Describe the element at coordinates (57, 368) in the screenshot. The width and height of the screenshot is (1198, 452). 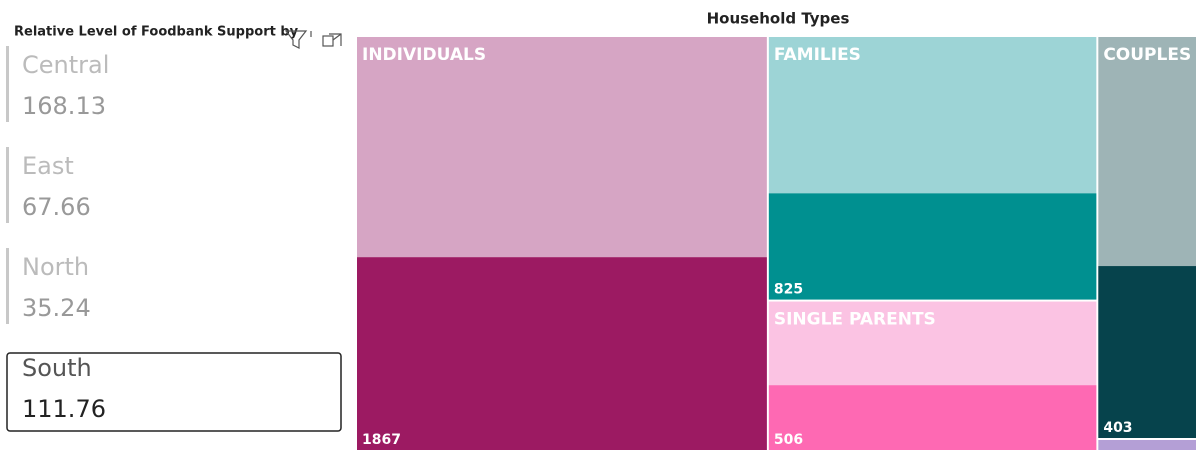
I see `row-name: South` at that location.